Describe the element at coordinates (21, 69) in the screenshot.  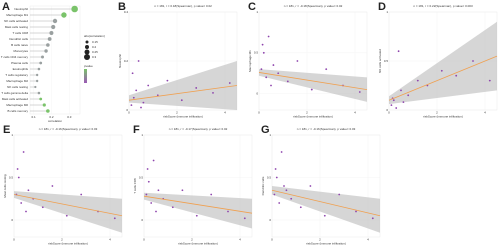
I see `category-label: Eosinophils` at that location.